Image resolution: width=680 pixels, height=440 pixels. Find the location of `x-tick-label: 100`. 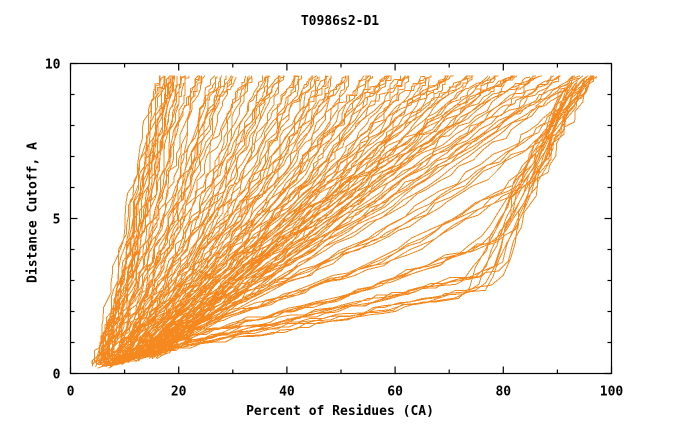

x-tick-label: 100 is located at coordinates (612, 392).